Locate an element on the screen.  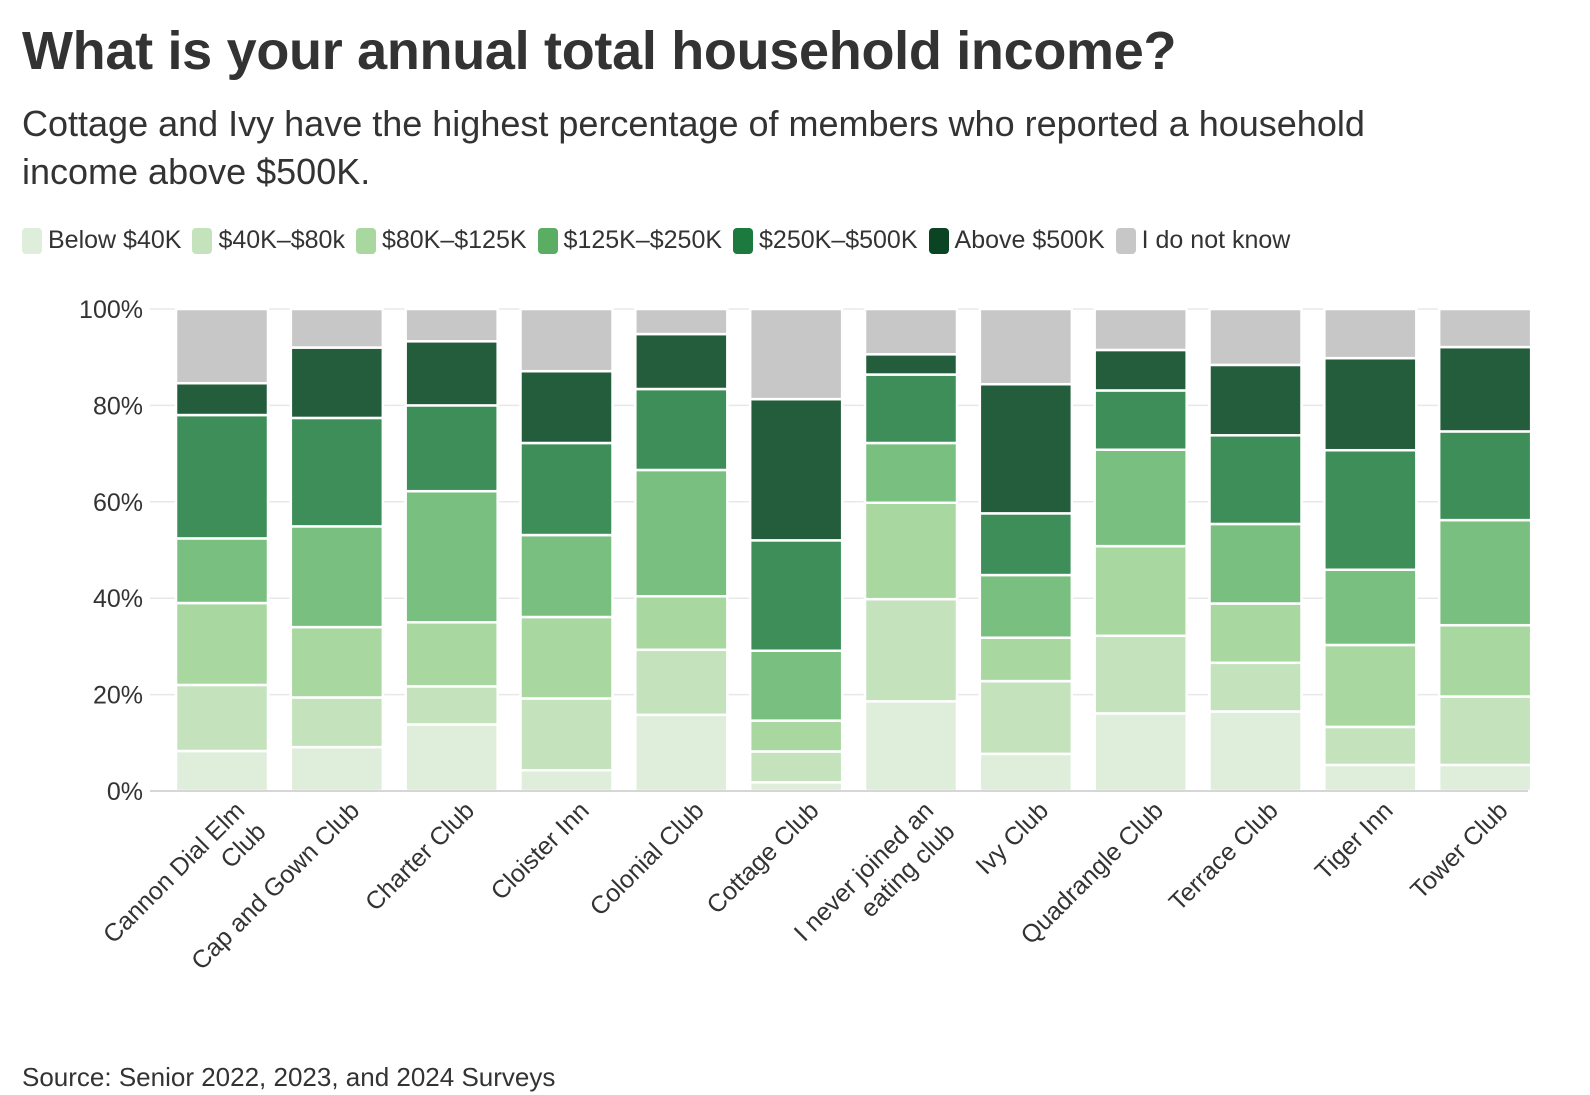
x-tick-label: Charter Club is located at coordinates (420, 856).